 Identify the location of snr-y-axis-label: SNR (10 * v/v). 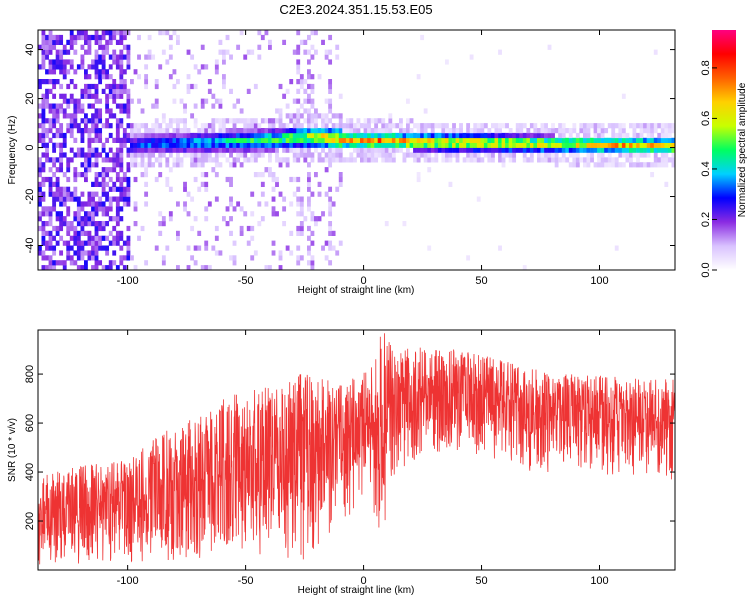
(12, 450).